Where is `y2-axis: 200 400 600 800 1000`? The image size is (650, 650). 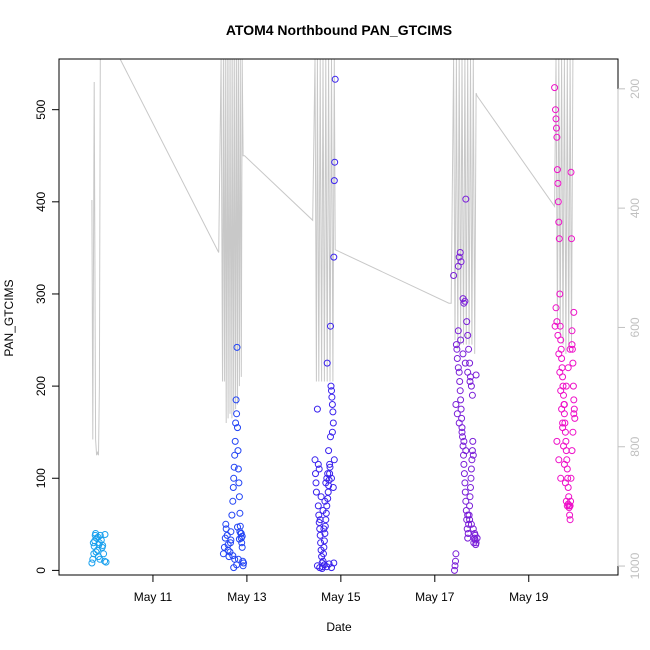
y2-axis: 200 400 600 800 1000 is located at coordinates (629, 328).